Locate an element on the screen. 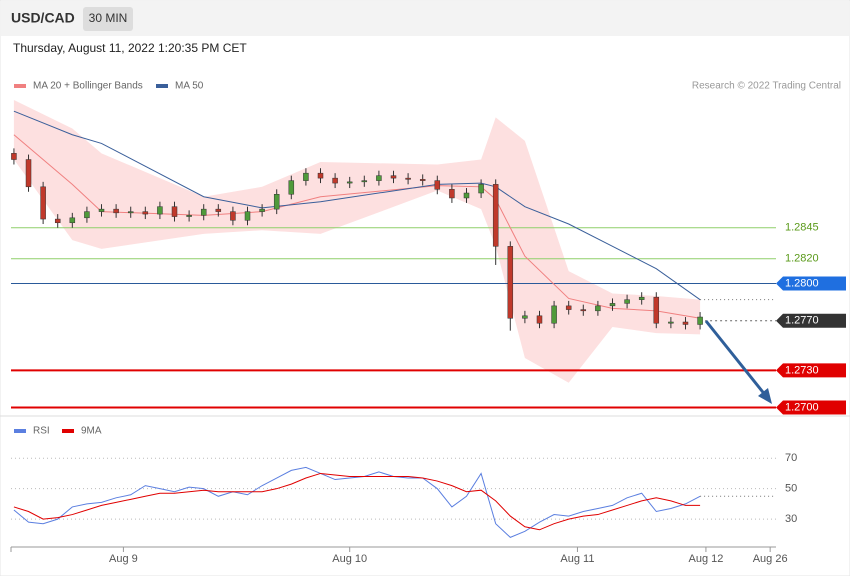 This screenshot has height=576, width=850. level-label: 1.2820 is located at coordinates (802, 259).